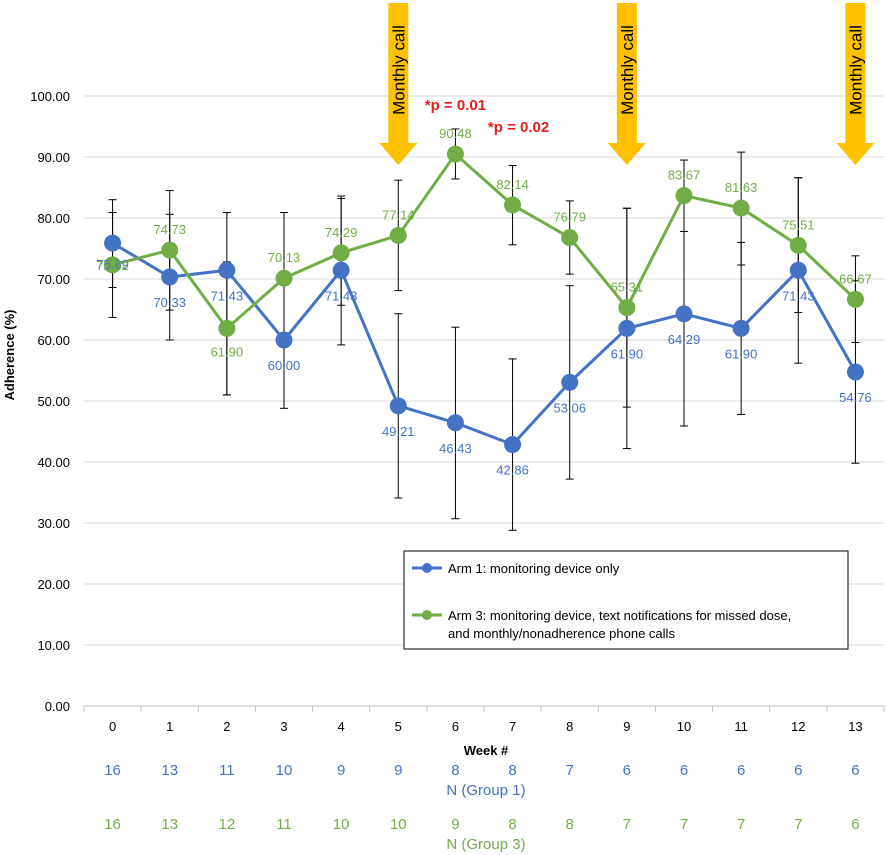 This screenshot has height=855, width=887. Describe the element at coordinates (169, 302) in the screenshot. I see `data-label-arm-1: 70.33` at that location.